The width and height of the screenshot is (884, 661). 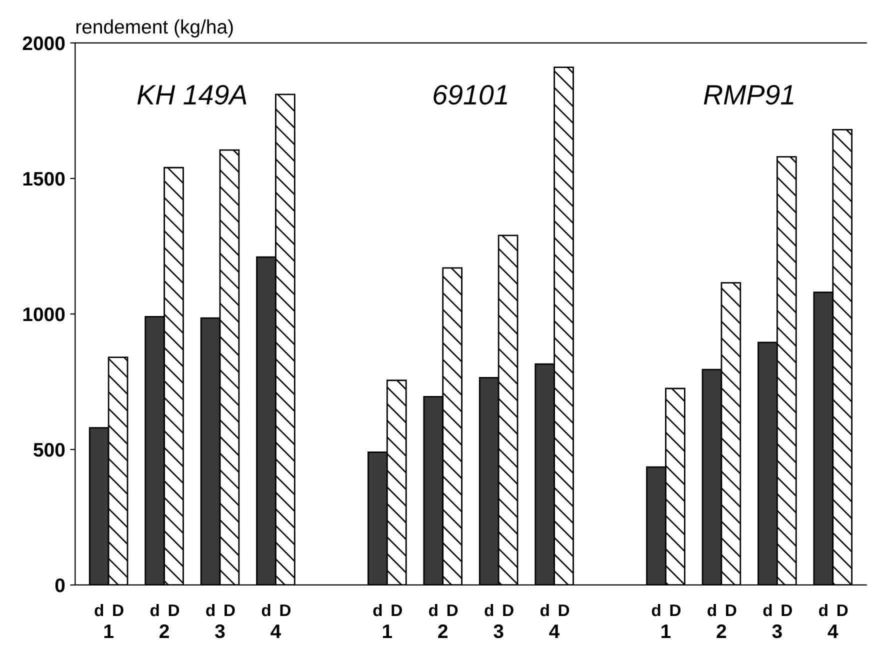 I want to click on annotation: RMP91, so click(x=749, y=94).